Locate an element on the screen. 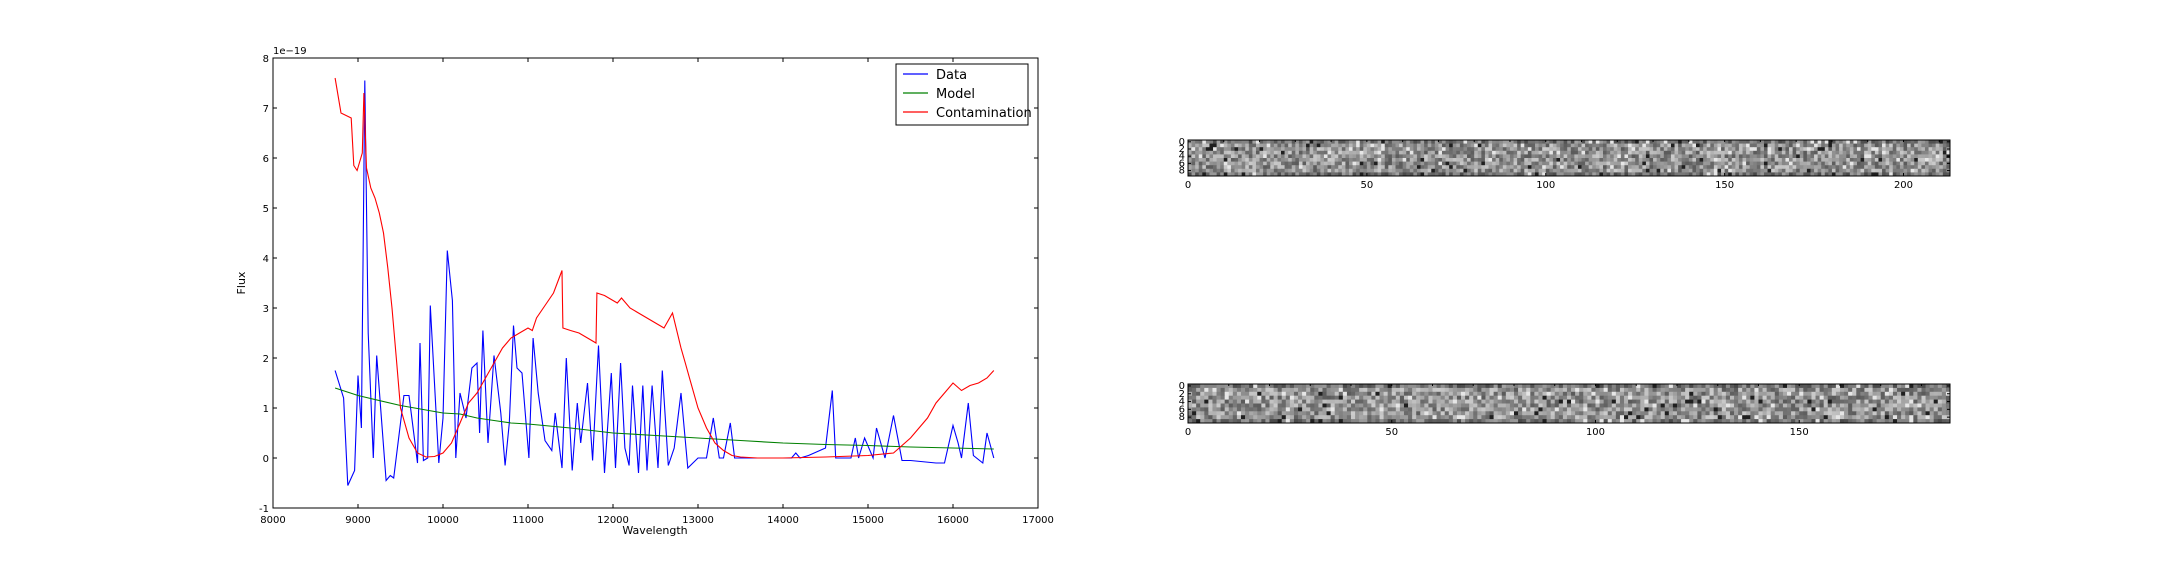  x-tick-label: 150 is located at coordinates (1799, 432).